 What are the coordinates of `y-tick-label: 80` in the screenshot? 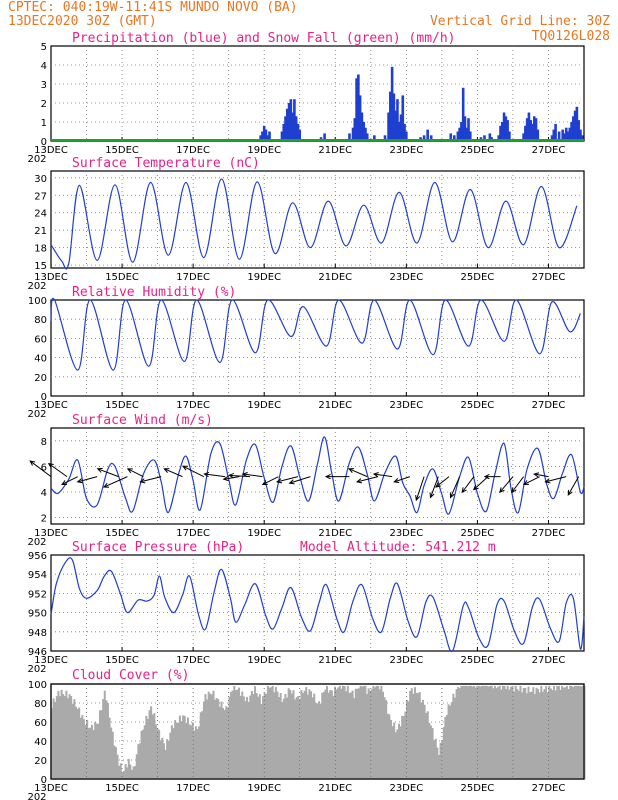 It's located at (40, 704).